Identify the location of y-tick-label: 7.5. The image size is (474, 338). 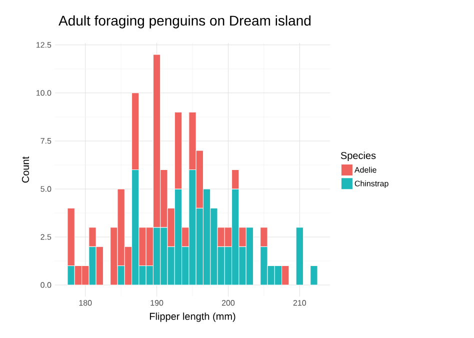
(46, 141).